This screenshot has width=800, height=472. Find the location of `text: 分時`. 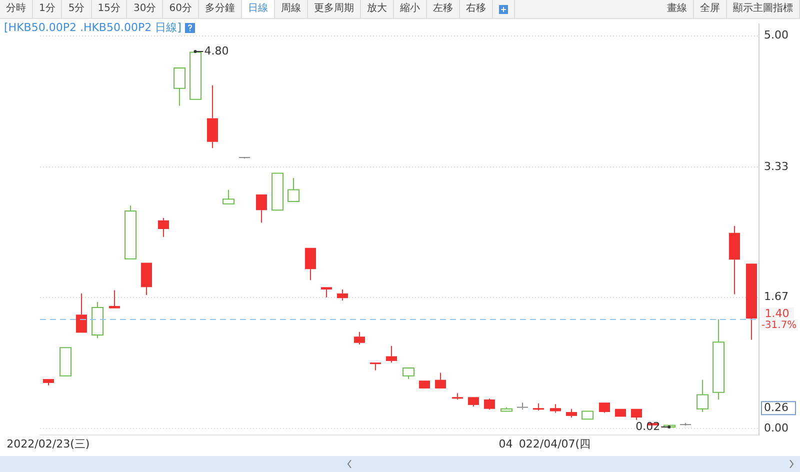

text: 分時 is located at coordinates (16, 9).